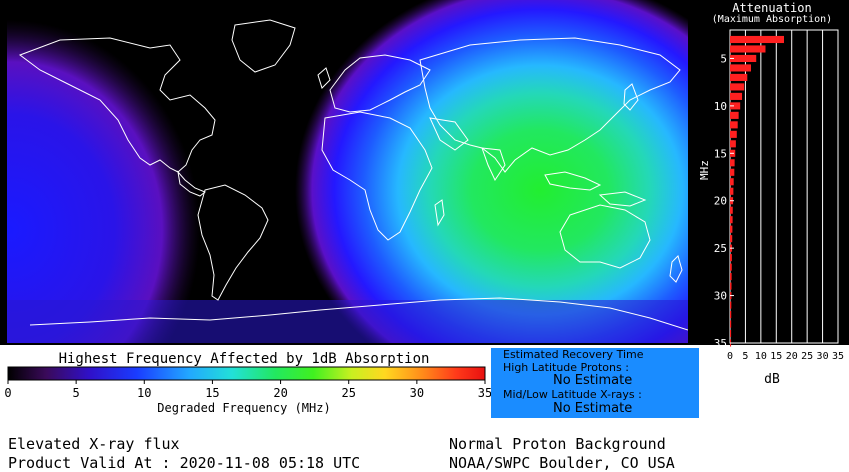 This screenshot has width=849, height=472. I want to click on attenuation-y-ticks: 5 10 15 20 25 30 35, so click(724, 201).